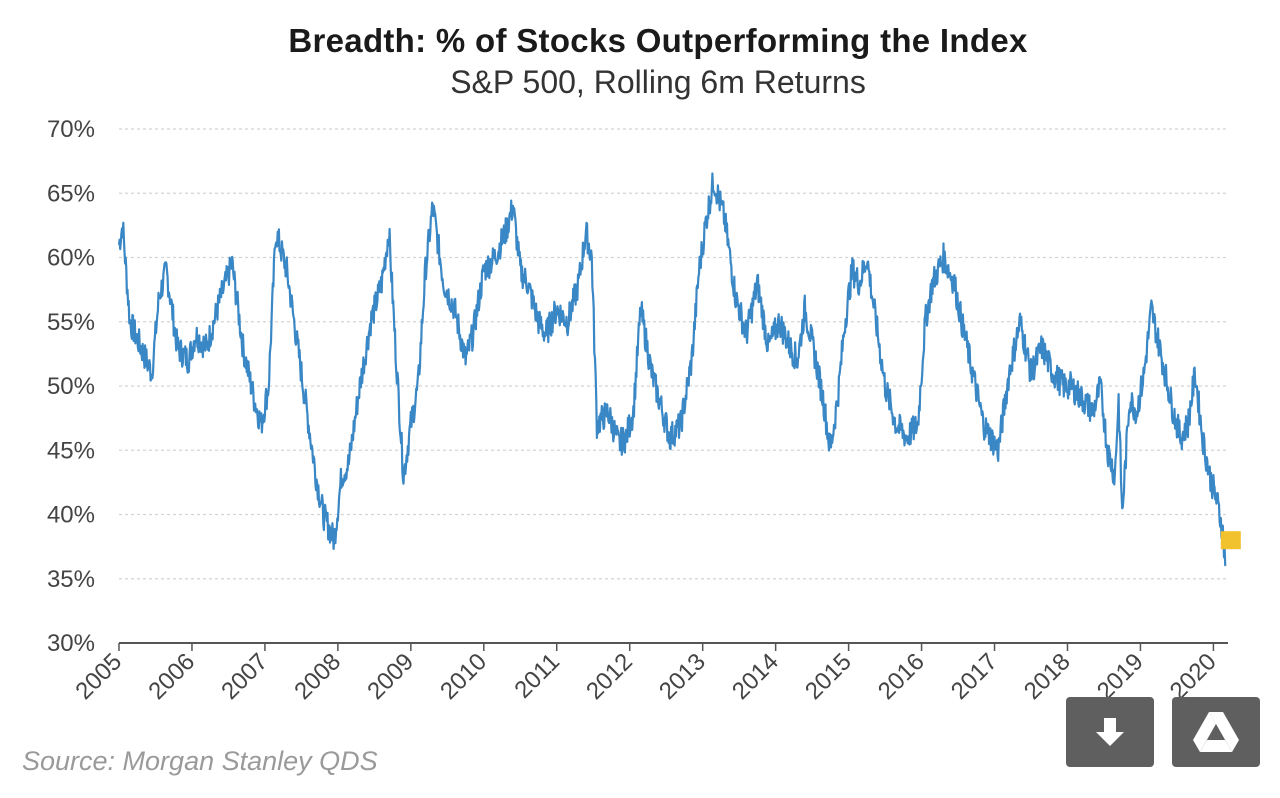 This screenshot has height=798, width=1280. Describe the element at coordinates (658, 82) in the screenshot. I see `chart-subtitle: S&P 500, Rolling 6m Returns` at that location.